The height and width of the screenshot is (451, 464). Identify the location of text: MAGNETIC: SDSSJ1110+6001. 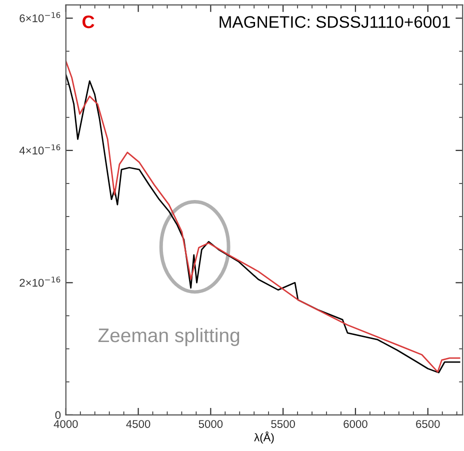
(335, 22).